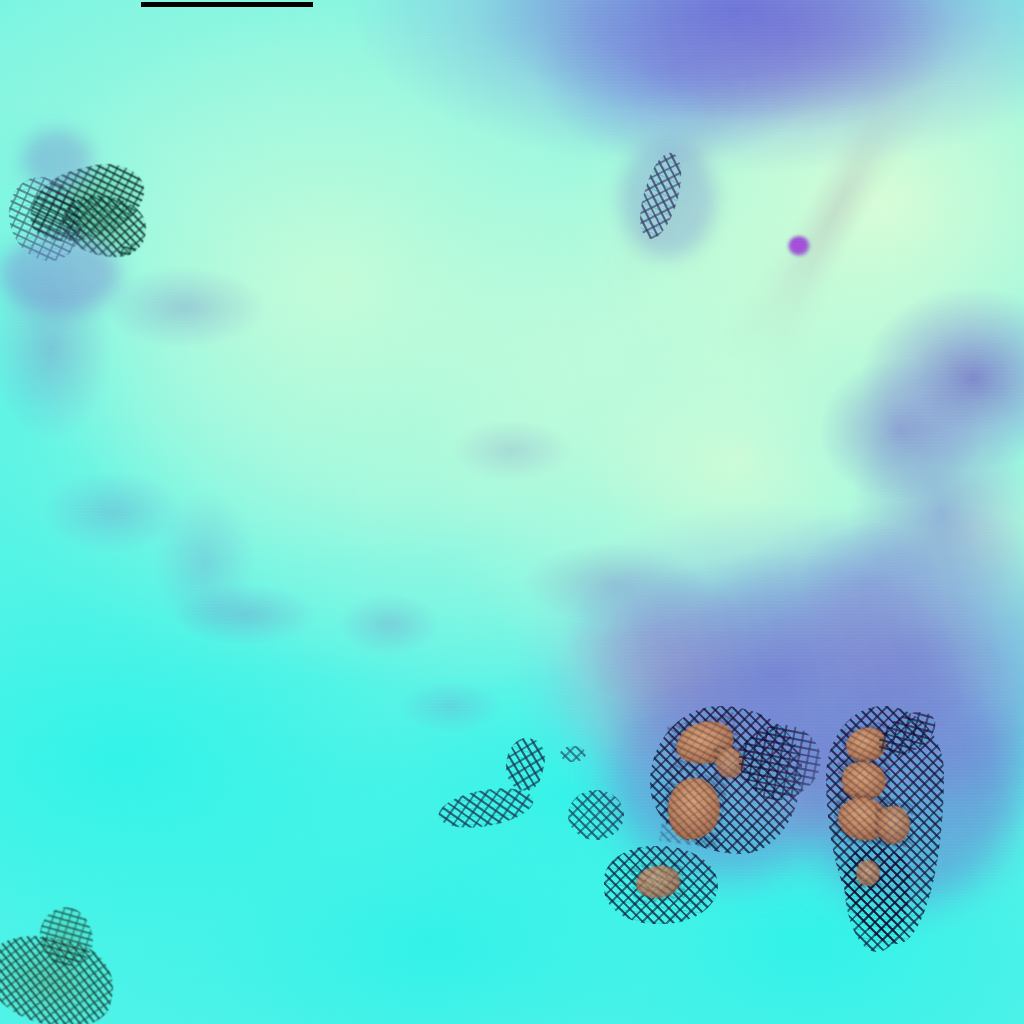 The image size is (1024, 1024). Describe the element at coordinates (596, 815) in the screenshot. I see `rock-outcrop-south-b-icon` at that location.